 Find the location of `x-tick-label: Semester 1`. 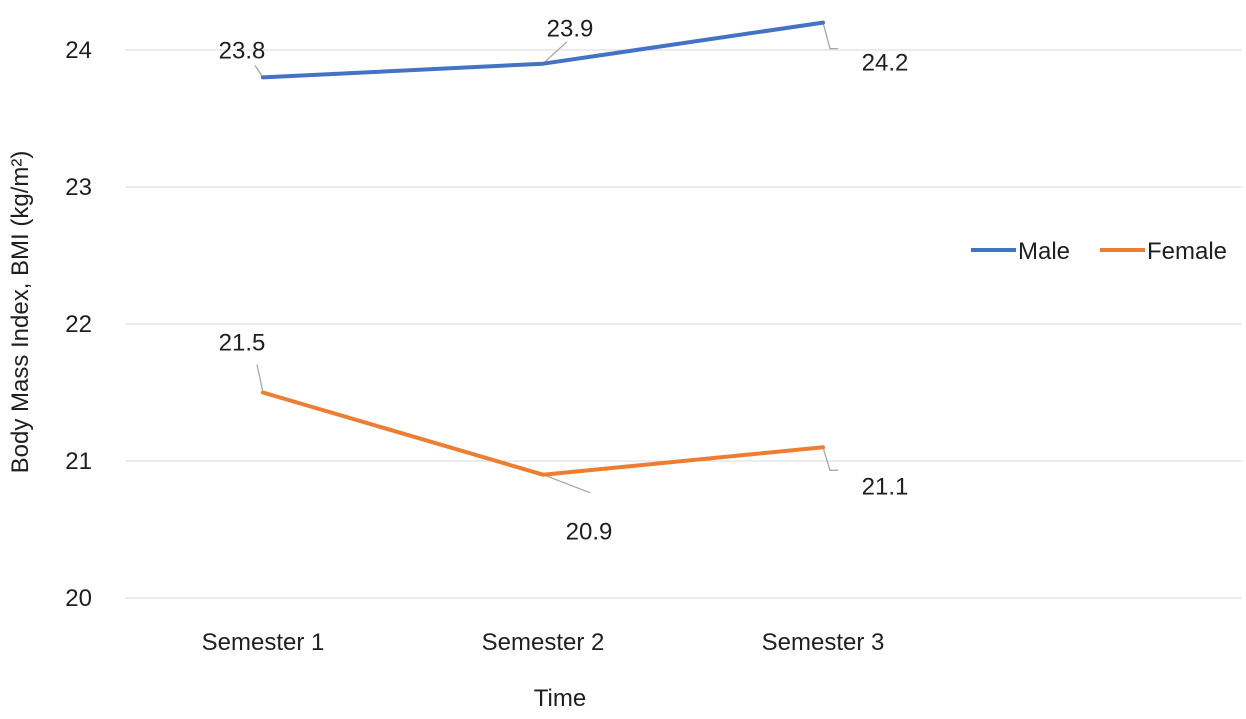

x-tick-label: Semester 1 is located at coordinates (263, 642).